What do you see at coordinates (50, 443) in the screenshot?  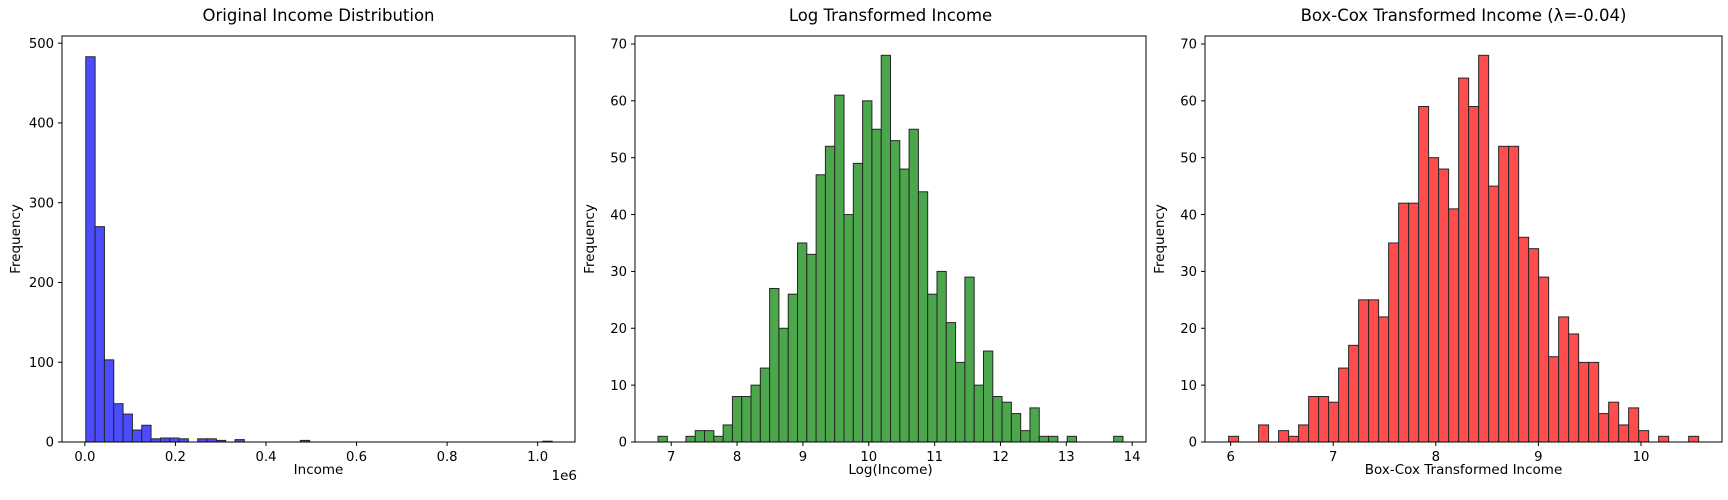 I see `y-tick-label: 0` at bounding box center [50, 443].